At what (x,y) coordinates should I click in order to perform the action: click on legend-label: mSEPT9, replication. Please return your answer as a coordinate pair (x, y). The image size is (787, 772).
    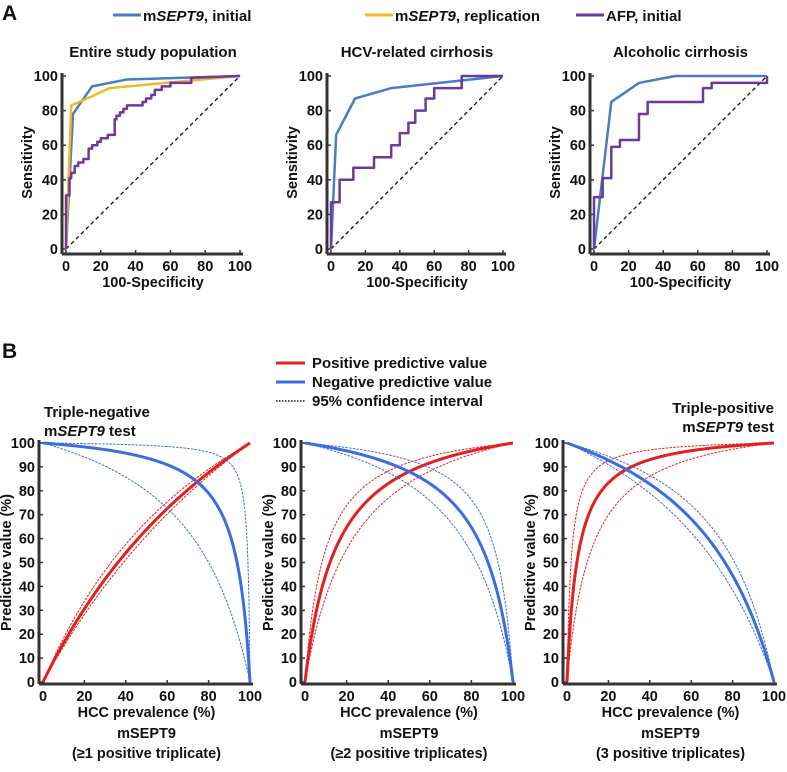
    Looking at the image, I should click on (467, 16).